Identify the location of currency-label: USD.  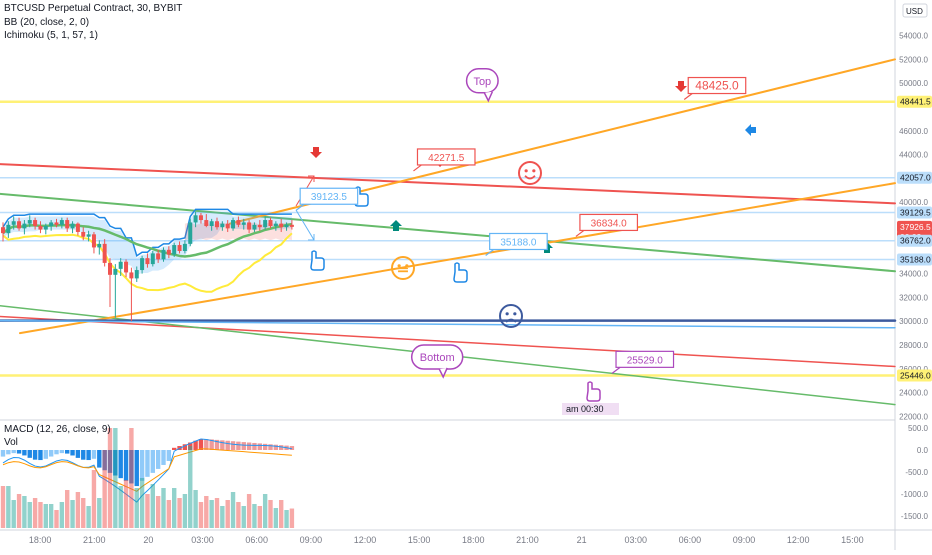
(914, 11).